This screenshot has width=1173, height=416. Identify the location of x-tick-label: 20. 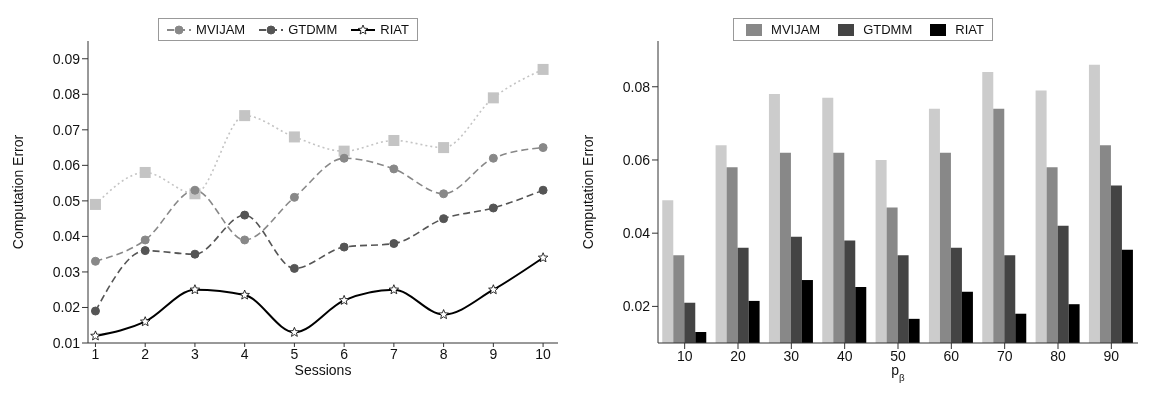
(738, 355).